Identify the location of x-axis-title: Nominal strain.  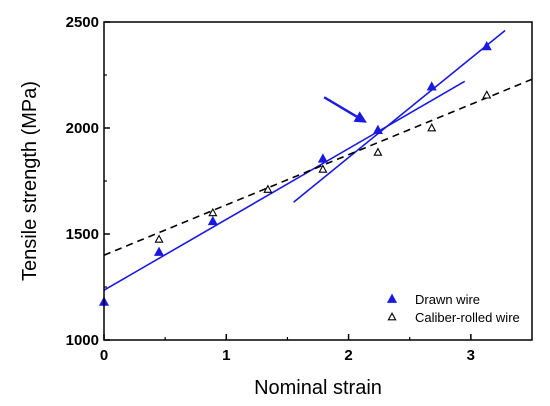
(318, 388).